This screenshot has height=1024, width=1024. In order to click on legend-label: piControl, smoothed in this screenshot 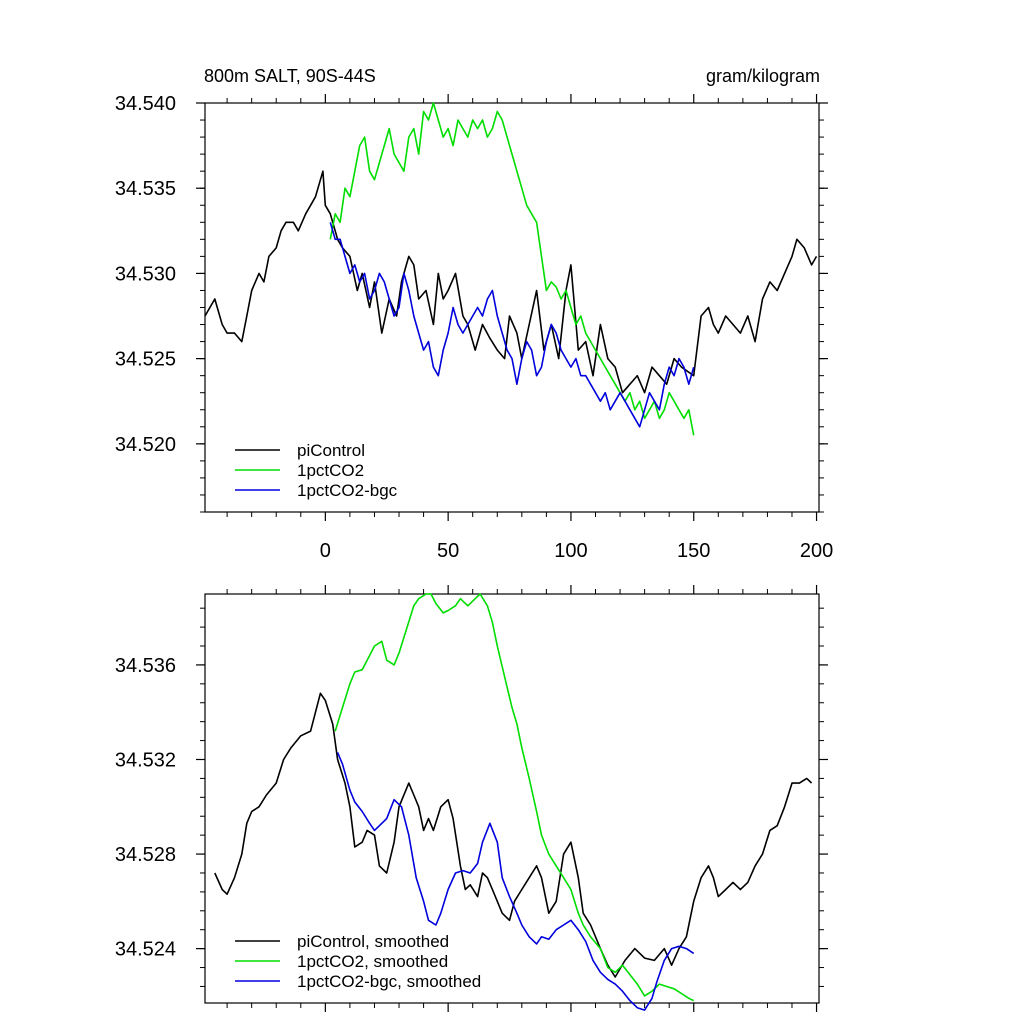, I will do `click(373, 941)`.